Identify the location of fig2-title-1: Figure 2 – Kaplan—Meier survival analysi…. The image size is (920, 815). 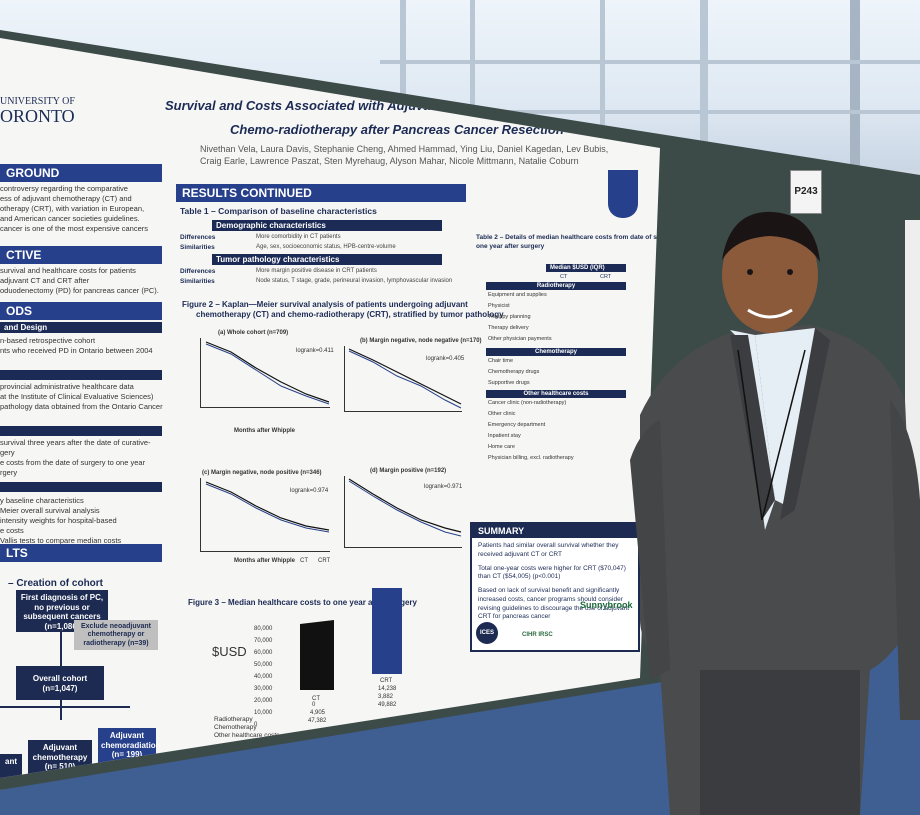
(325, 304).